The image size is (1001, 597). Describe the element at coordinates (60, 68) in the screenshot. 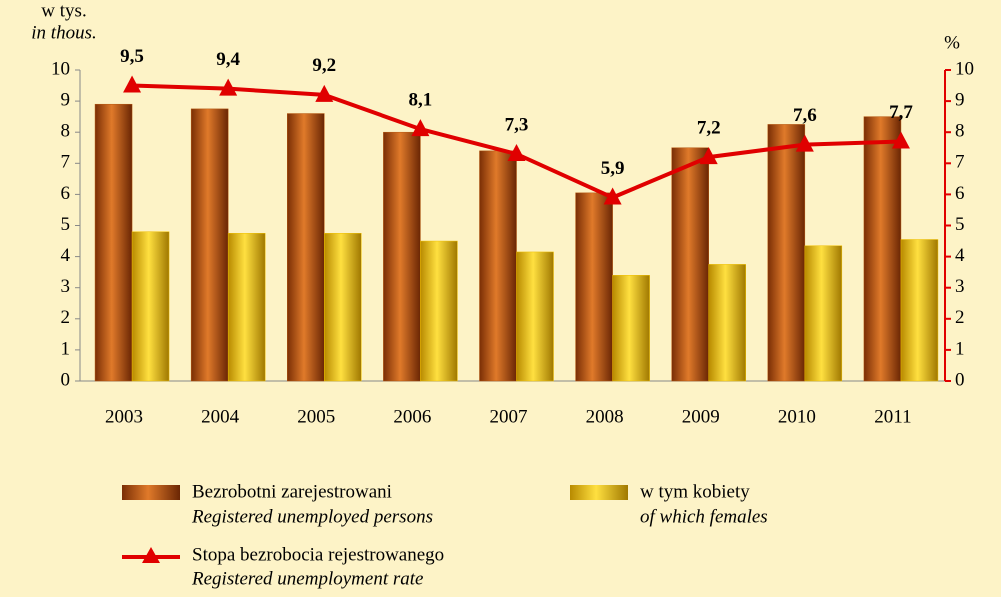

I see `y-tick-label: 10` at that location.